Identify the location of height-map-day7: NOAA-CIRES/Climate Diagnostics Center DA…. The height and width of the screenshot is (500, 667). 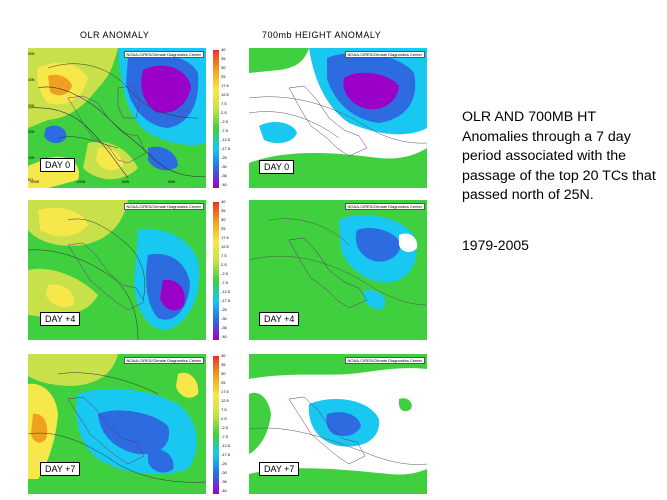
(338, 424).